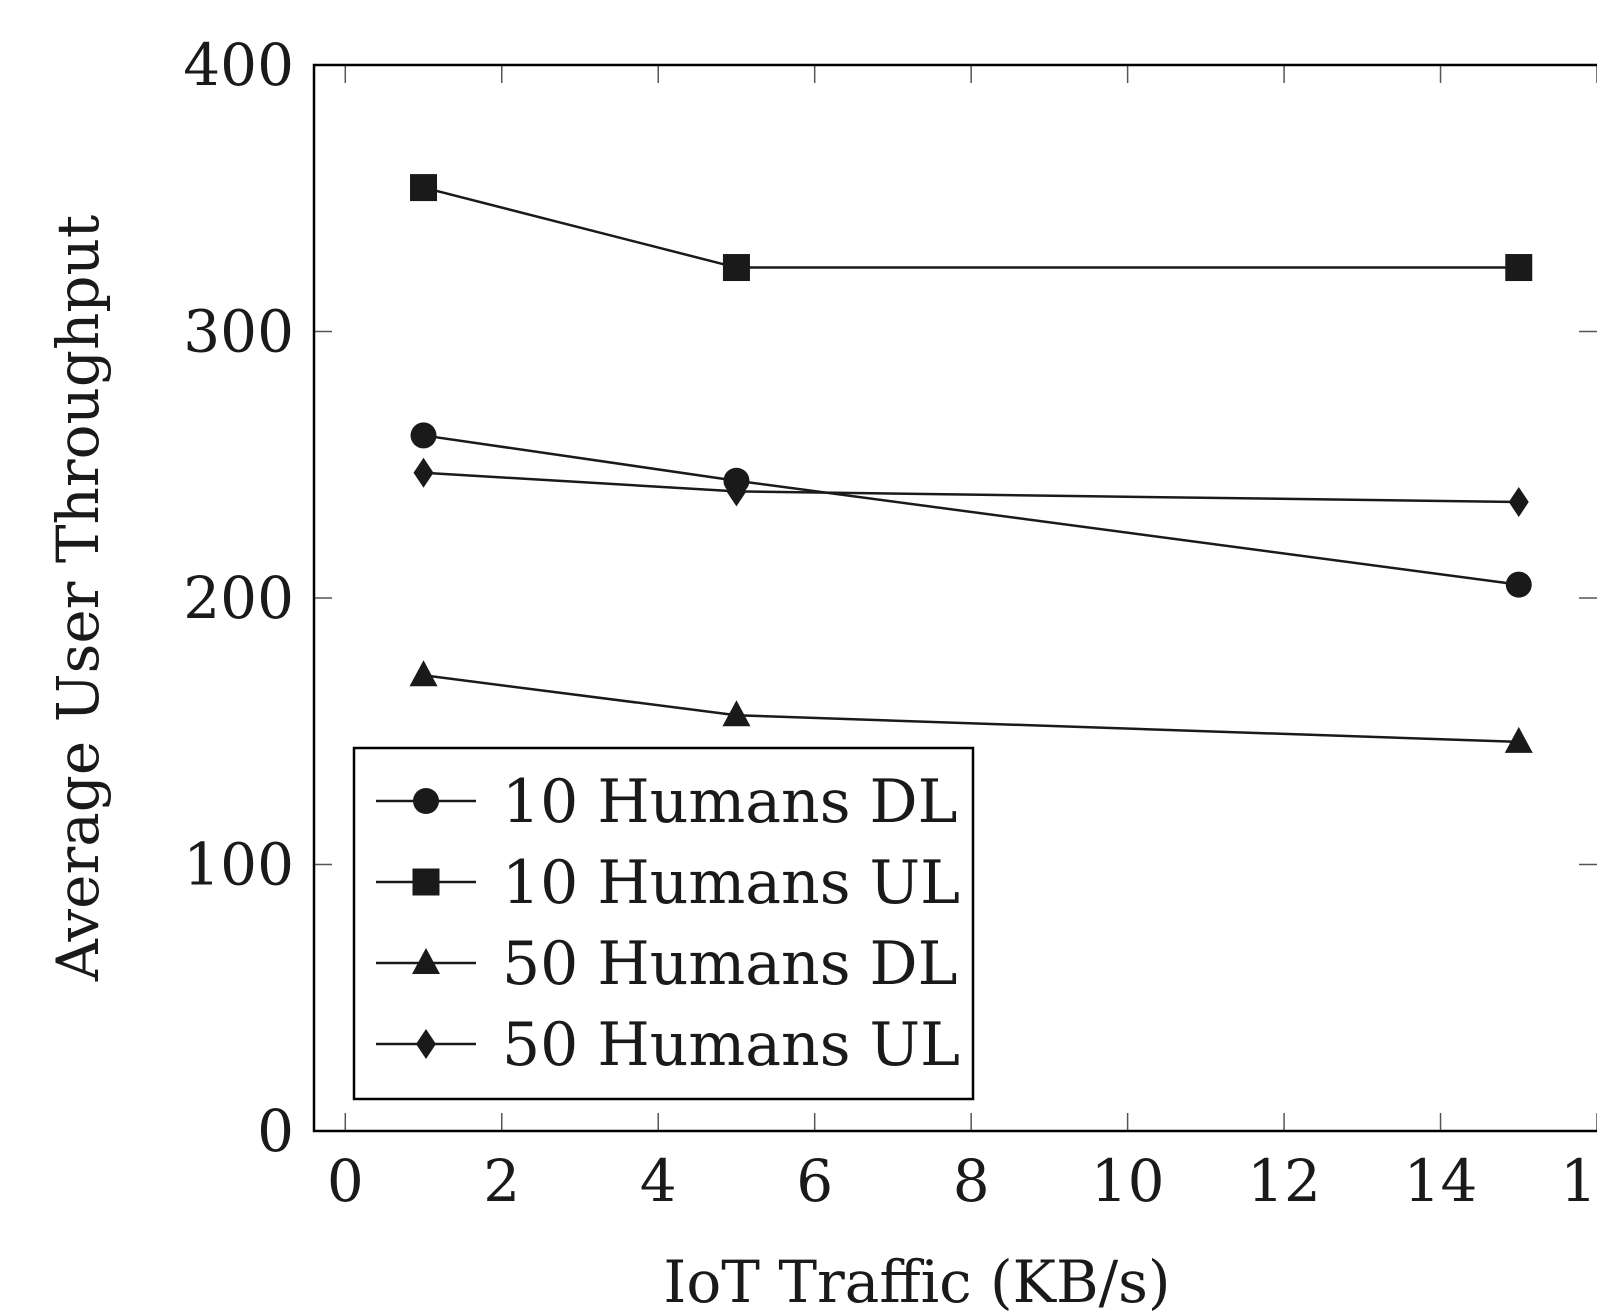 The image size is (1597, 1312). I want to click on series-triangle, so click(971, 706).